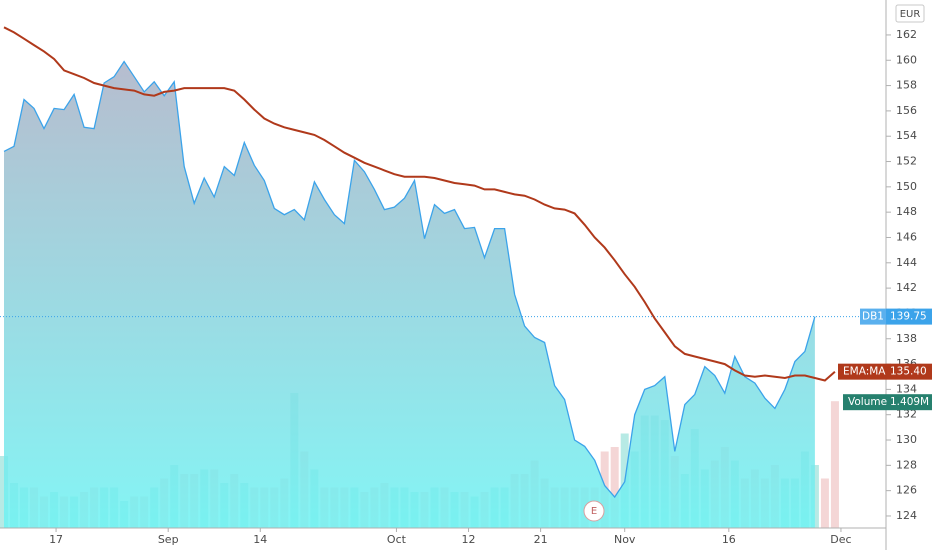 The height and width of the screenshot is (550, 932). What do you see at coordinates (906, 161) in the screenshot?
I see `y-tick-label: 152` at bounding box center [906, 161].